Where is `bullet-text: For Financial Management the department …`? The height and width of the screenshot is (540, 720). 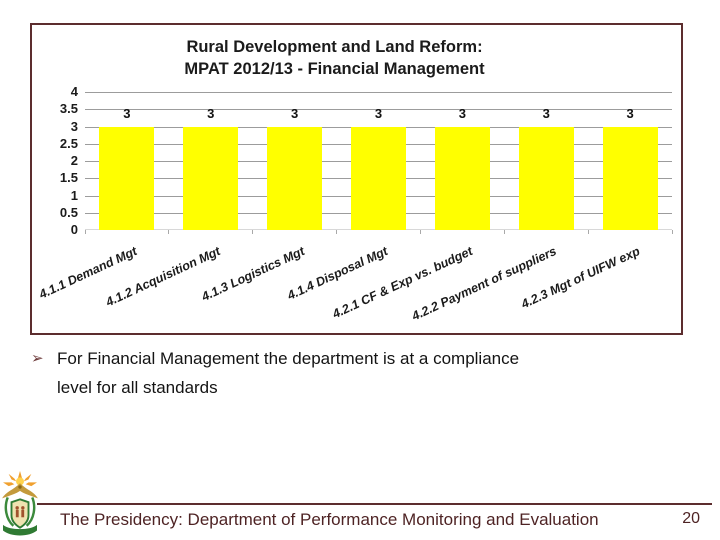 bullet-text: For Financial Management the department … is located at coordinates (288, 373).